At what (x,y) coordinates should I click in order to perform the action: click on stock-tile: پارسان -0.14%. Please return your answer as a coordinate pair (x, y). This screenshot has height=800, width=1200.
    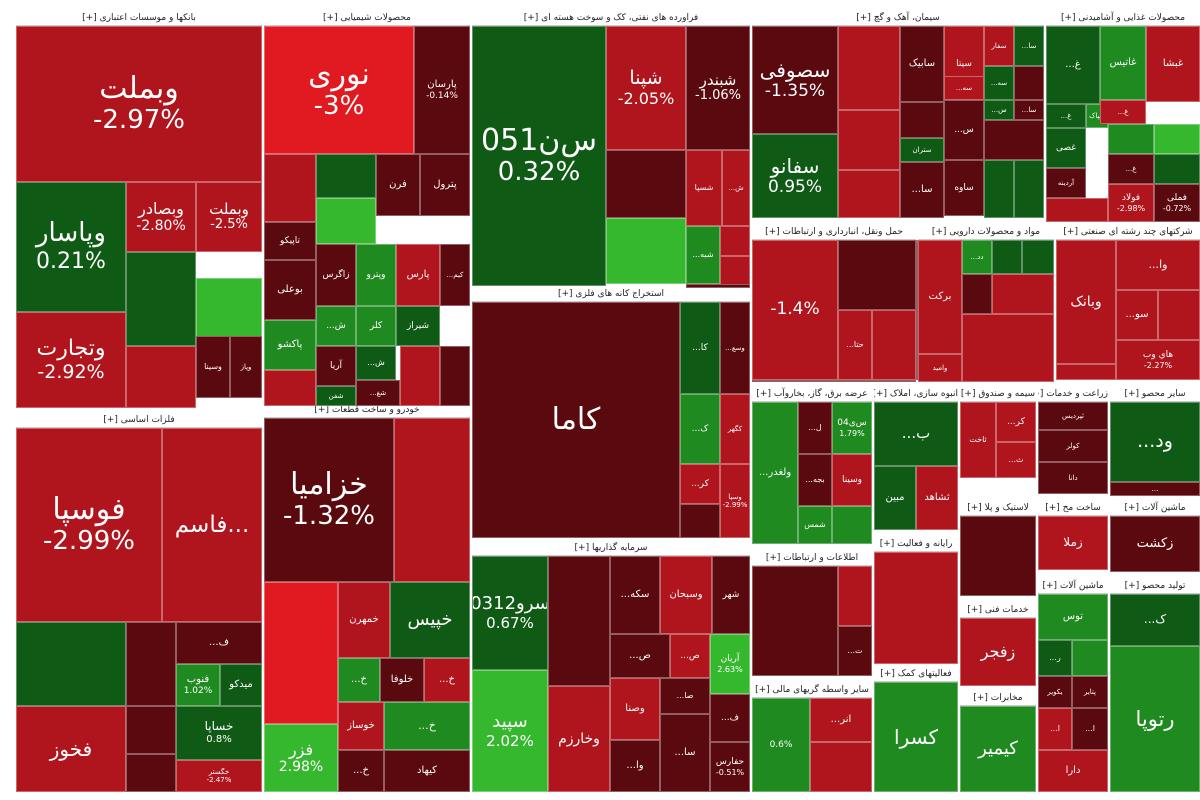
    Looking at the image, I should click on (442, 90).